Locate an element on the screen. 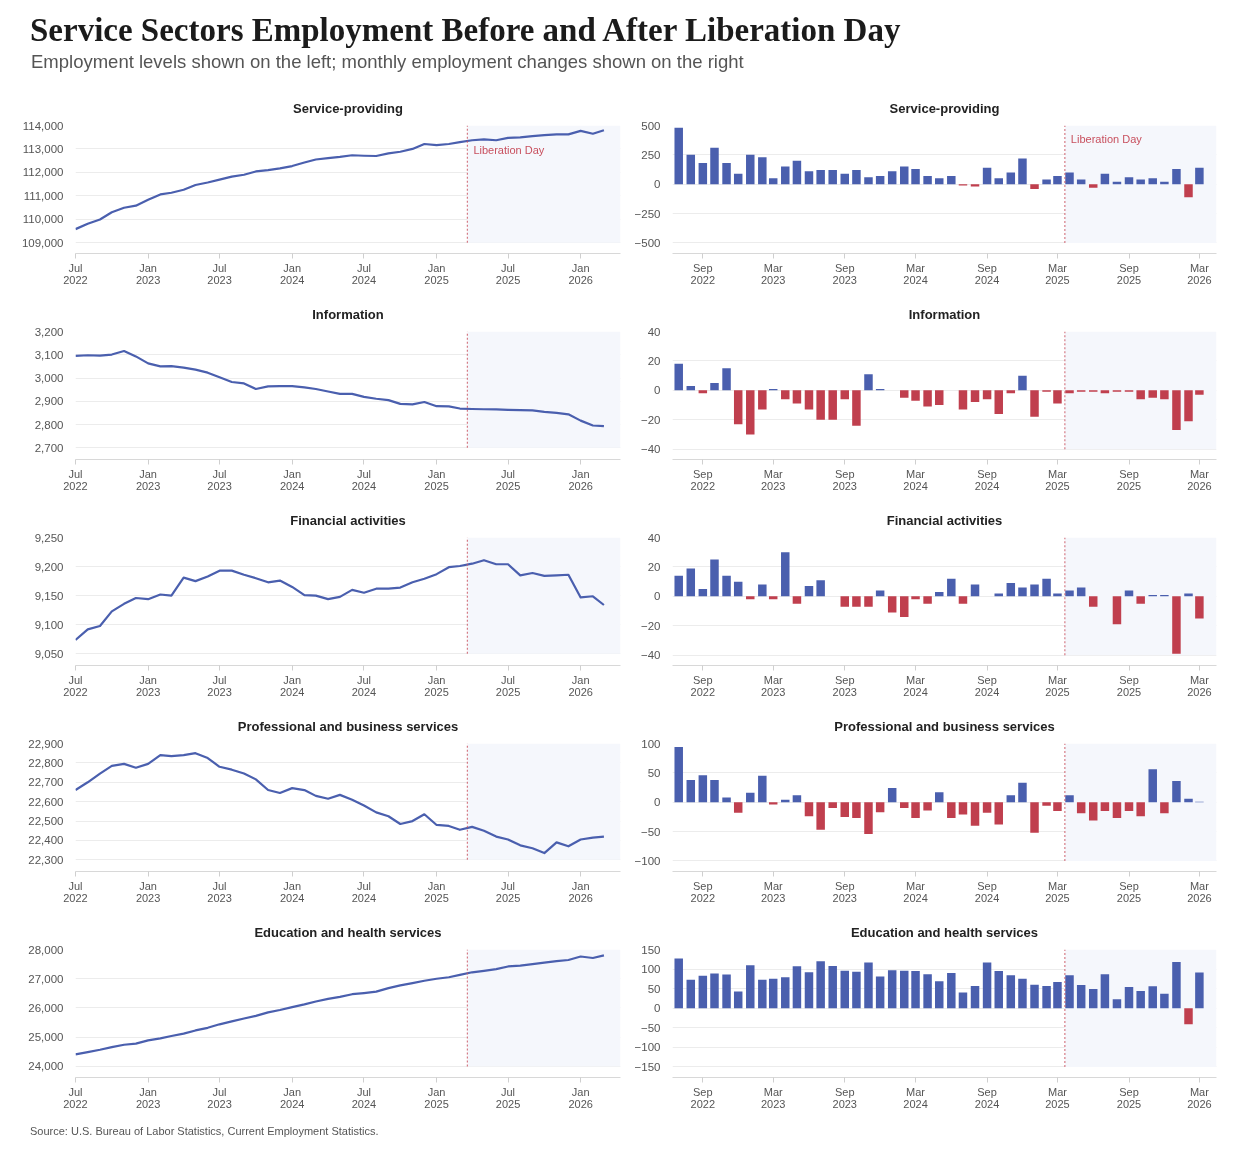 This screenshot has height=1151, width=1247. y-tick-label: 113,000 is located at coordinates (43, 148).